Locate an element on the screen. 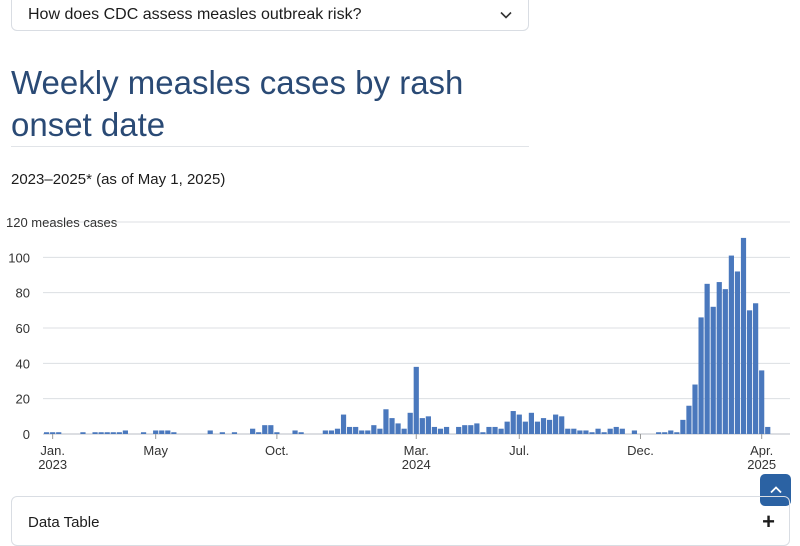 The height and width of the screenshot is (546, 800). x-tick-label: Dec. is located at coordinates (640, 450).